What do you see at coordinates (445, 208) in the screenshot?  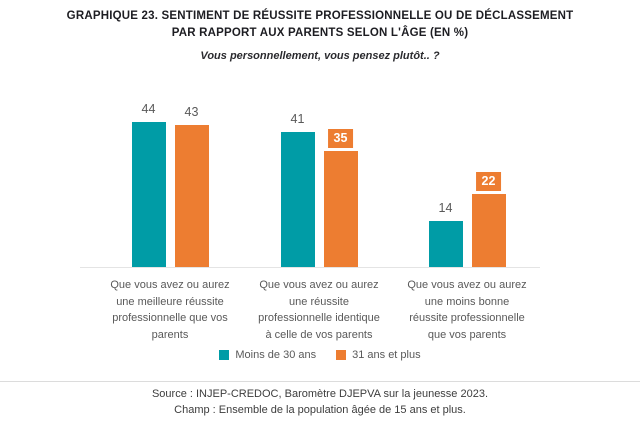 I see `value-label-group3-moins-de-30-ans: 14` at bounding box center [445, 208].